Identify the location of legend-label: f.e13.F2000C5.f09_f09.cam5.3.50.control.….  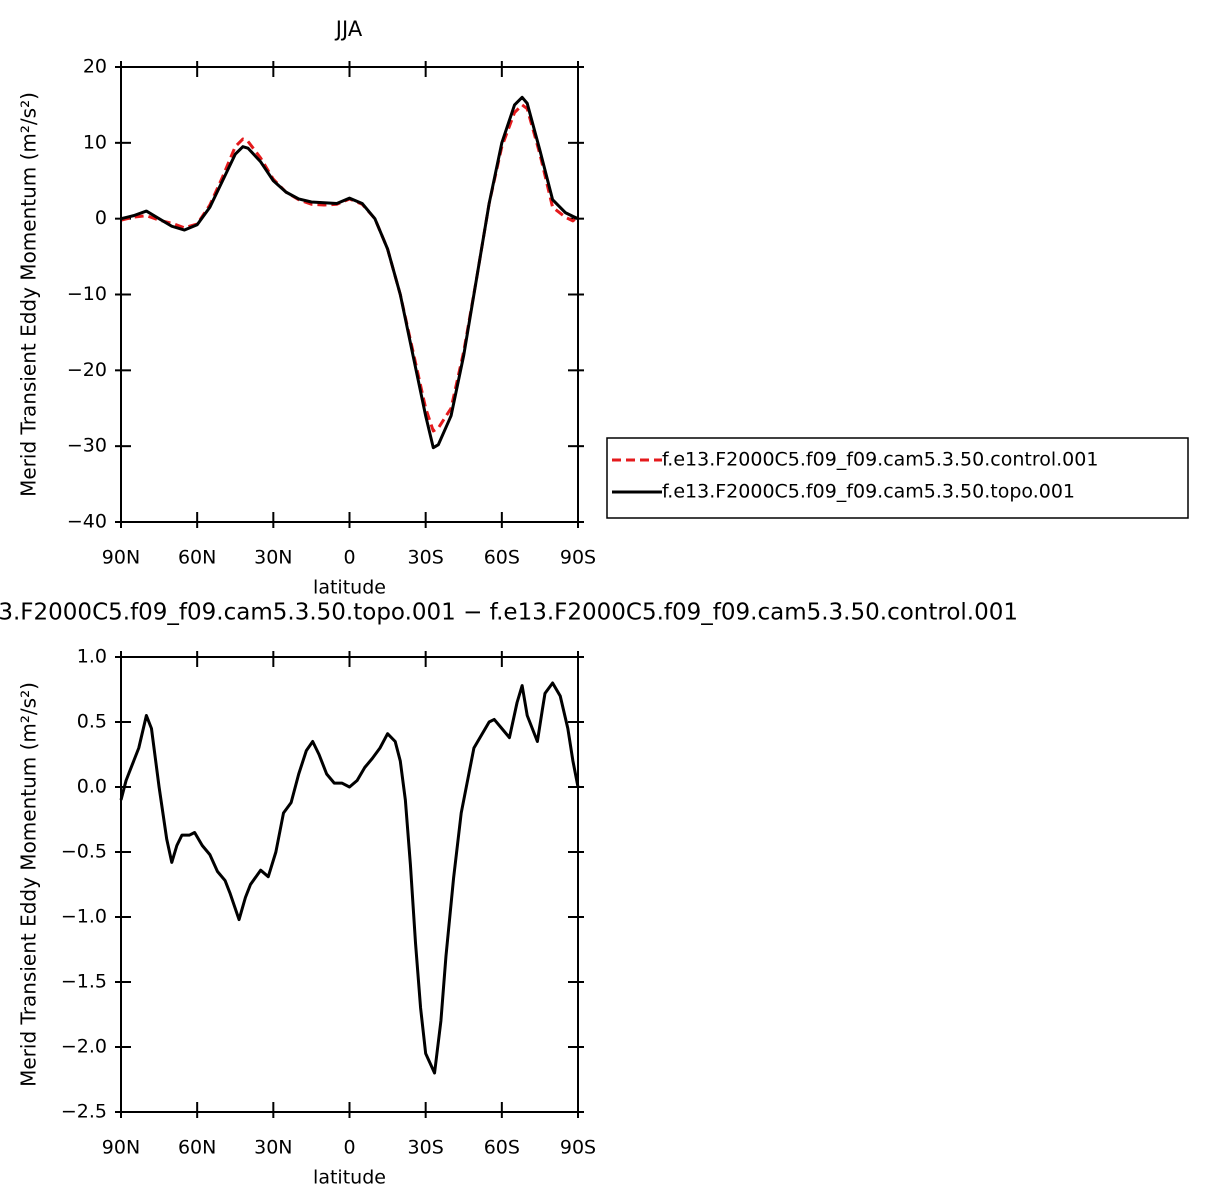
(880, 460).